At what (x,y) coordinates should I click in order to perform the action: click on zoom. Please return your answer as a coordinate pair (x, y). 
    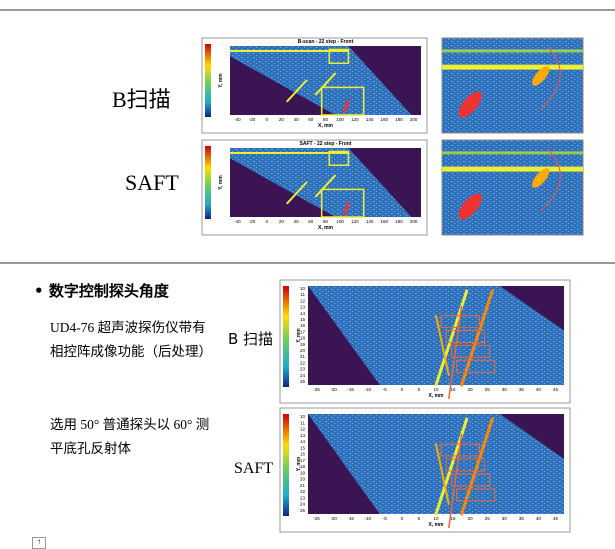
    Looking at the image, I should click on (512, 187).